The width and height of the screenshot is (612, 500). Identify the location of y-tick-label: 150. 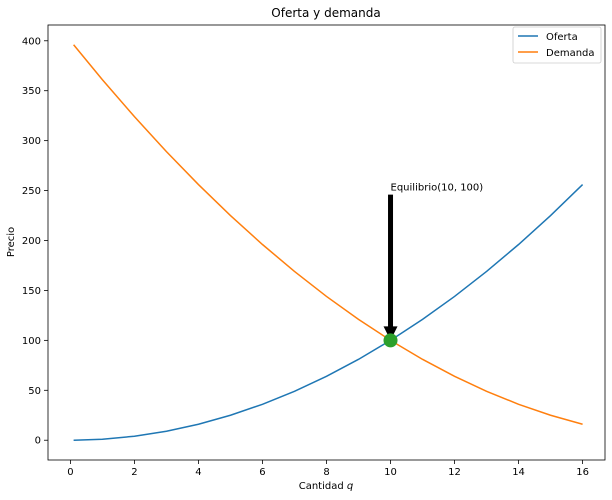
(31, 291).